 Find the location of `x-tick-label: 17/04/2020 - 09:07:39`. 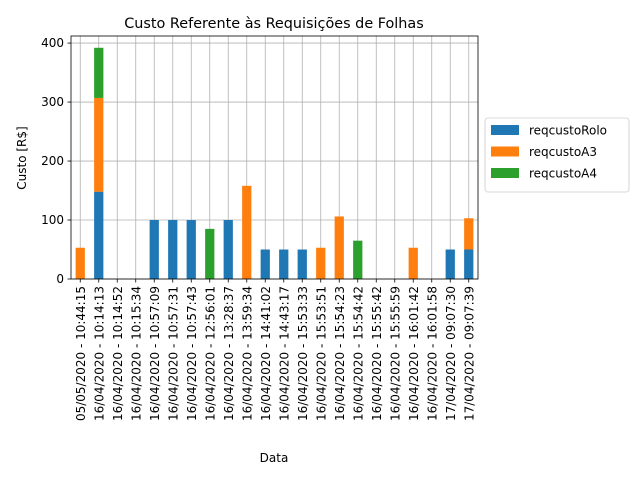

x-tick-label: 17/04/2020 - 09:07:39 is located at coordinates (469, 353).